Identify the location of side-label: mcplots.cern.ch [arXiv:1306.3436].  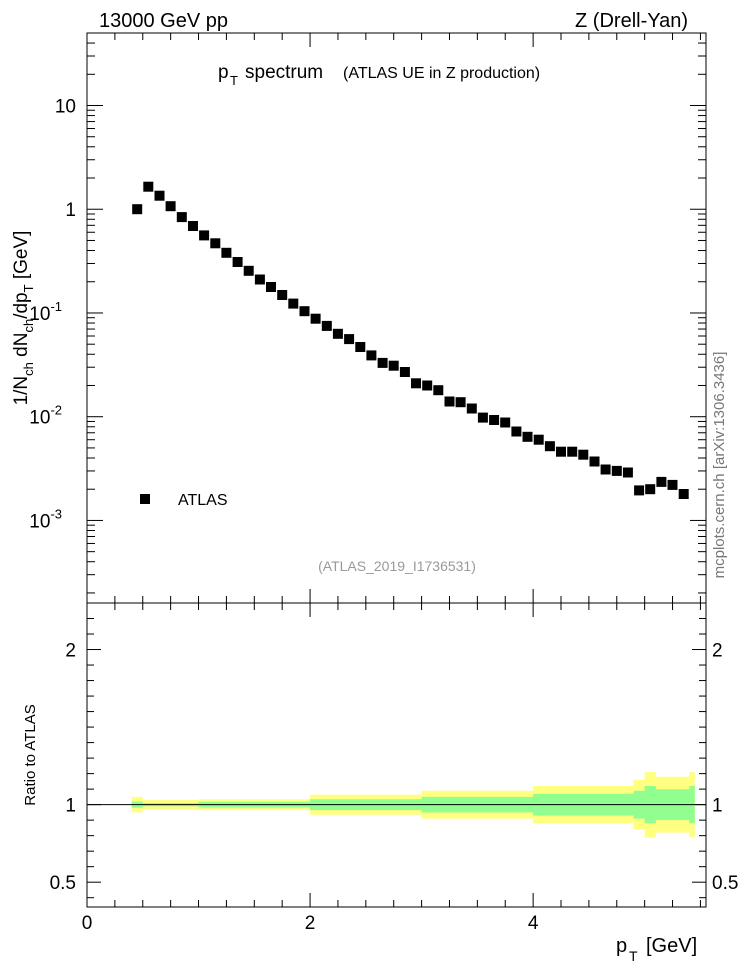
(719, 465).